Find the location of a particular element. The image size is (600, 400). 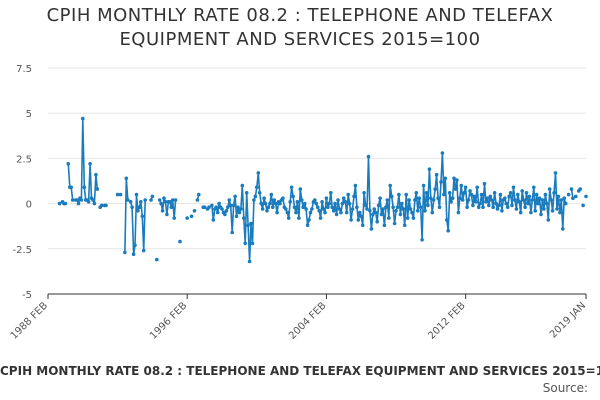

y-tick-label: 2.5 is located at coordinates (24, 159).